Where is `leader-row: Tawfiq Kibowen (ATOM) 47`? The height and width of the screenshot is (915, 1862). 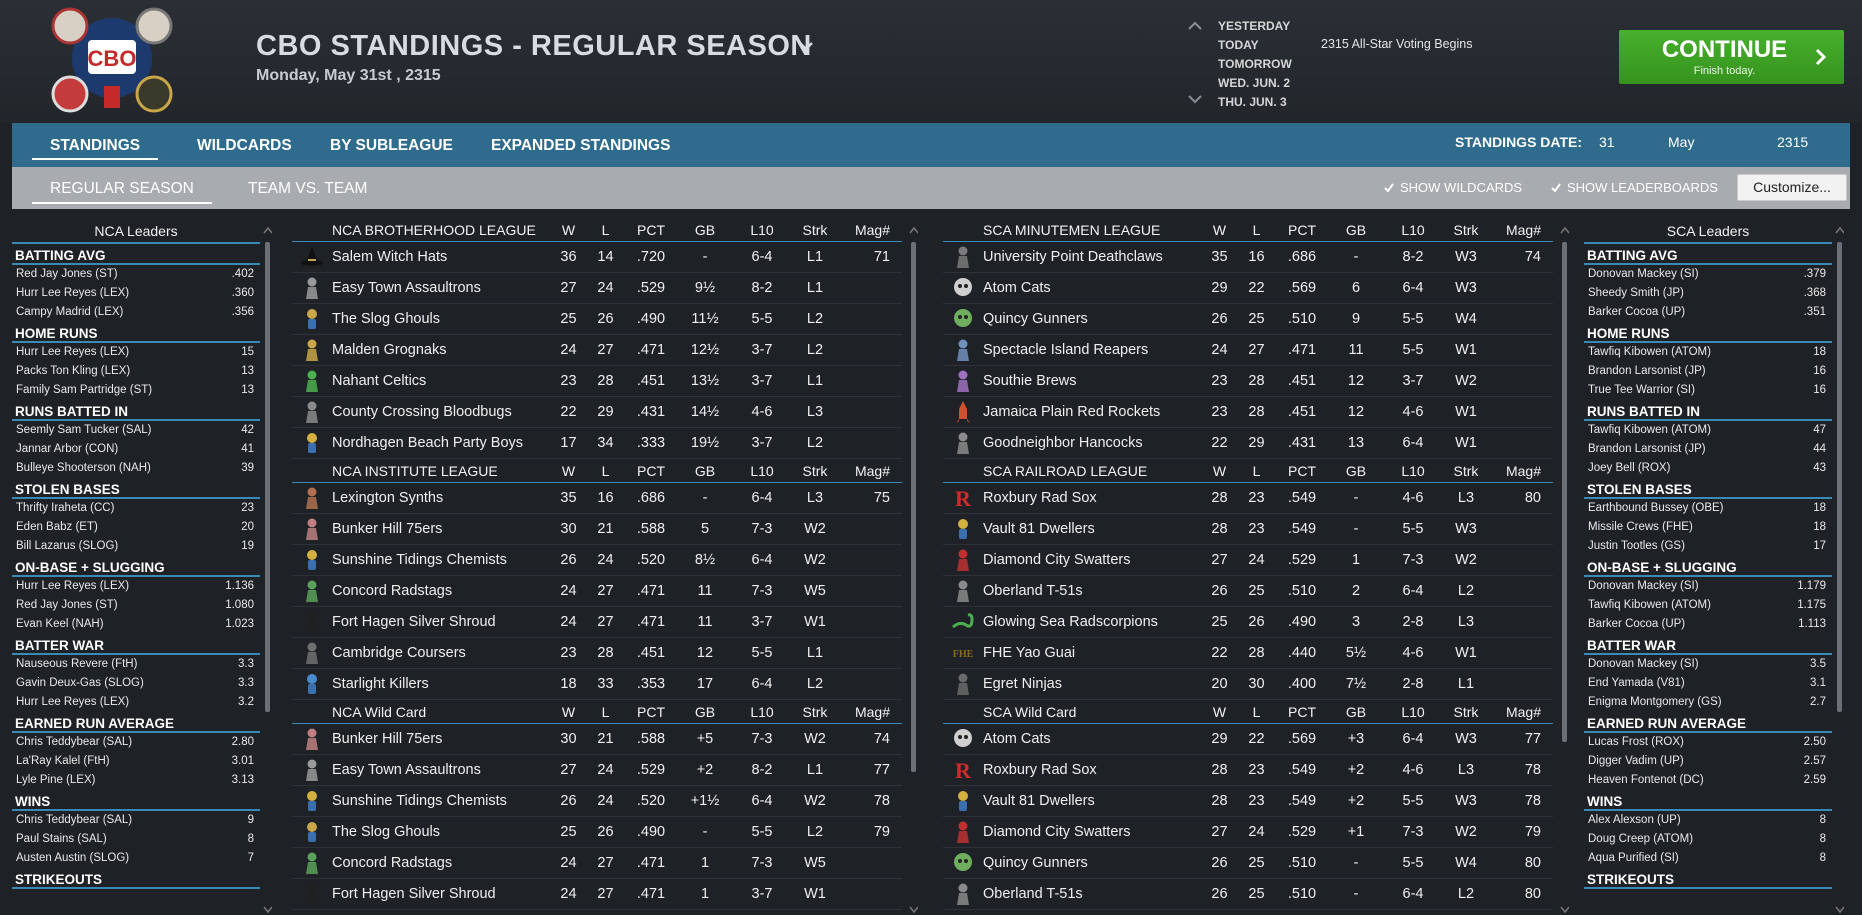
leader-row: Tawfiq Kibowen (ATOM) 47 is located at coordinates (1708, 430).